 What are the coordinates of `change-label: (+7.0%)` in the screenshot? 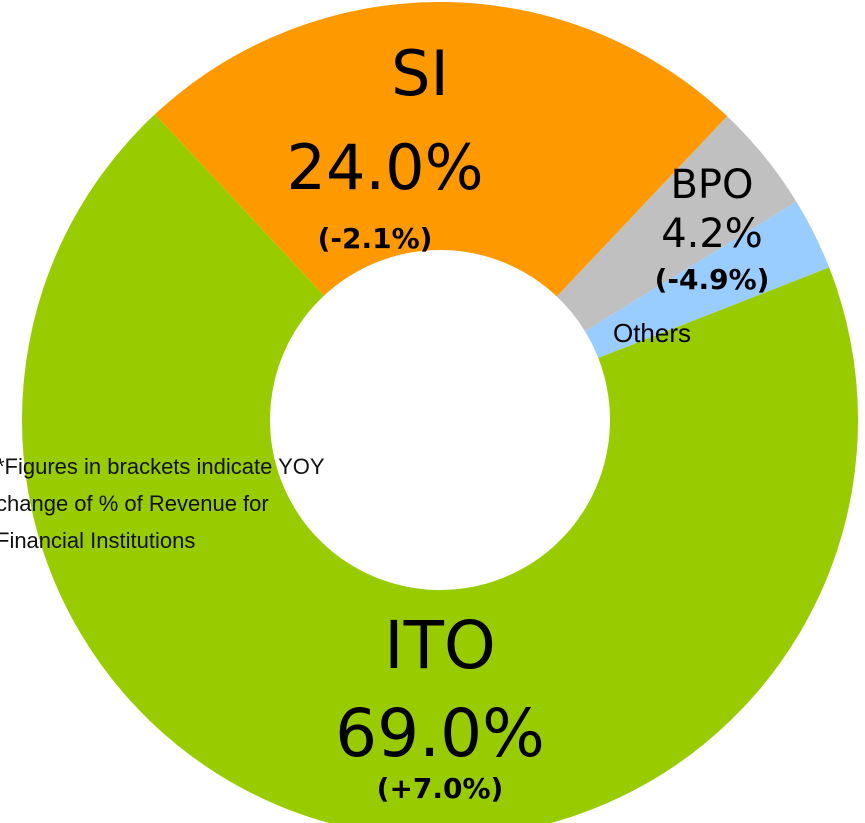 It's located at (440, 788).